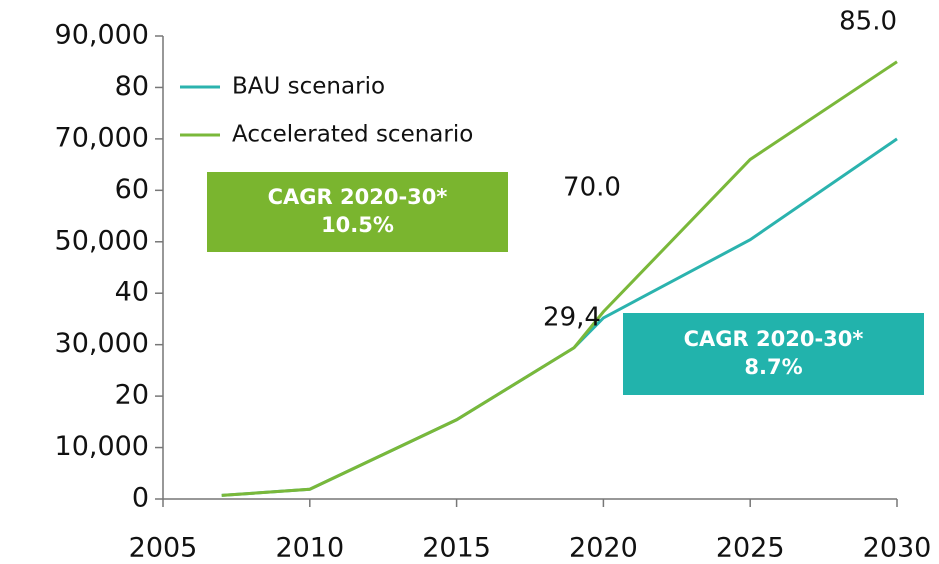  Describe the element at coordinates (750, 548) in the screenshot. I see `x-tick-label: 2025` at that location.